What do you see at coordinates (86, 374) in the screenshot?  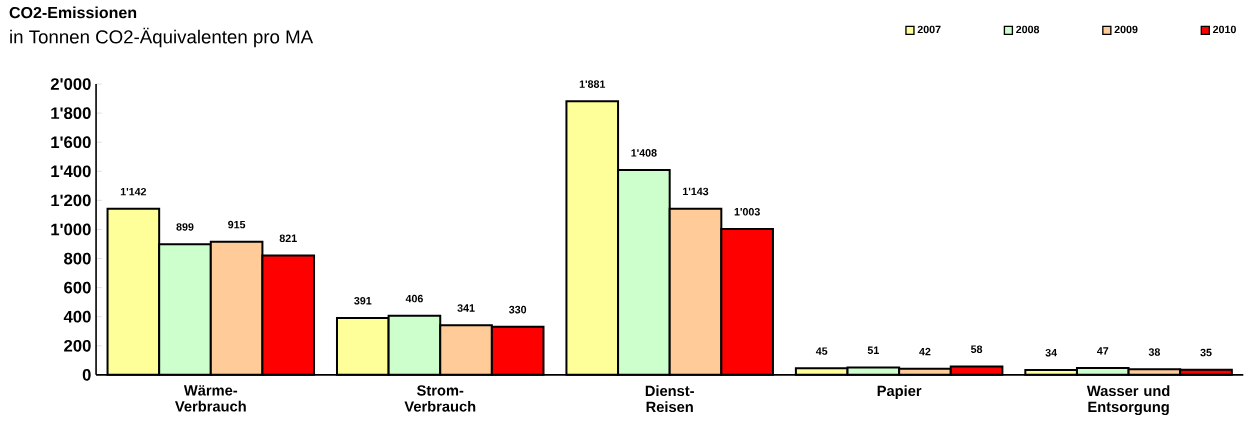 I see `y-tick-label: 0` at bounding box center [86, 374].